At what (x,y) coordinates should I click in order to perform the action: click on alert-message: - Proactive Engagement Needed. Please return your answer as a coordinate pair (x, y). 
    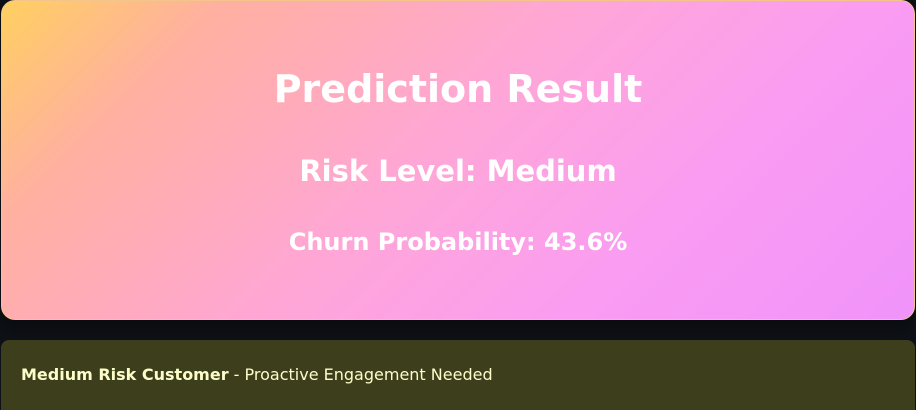
    Looking at the image, I should click on (360, 374).